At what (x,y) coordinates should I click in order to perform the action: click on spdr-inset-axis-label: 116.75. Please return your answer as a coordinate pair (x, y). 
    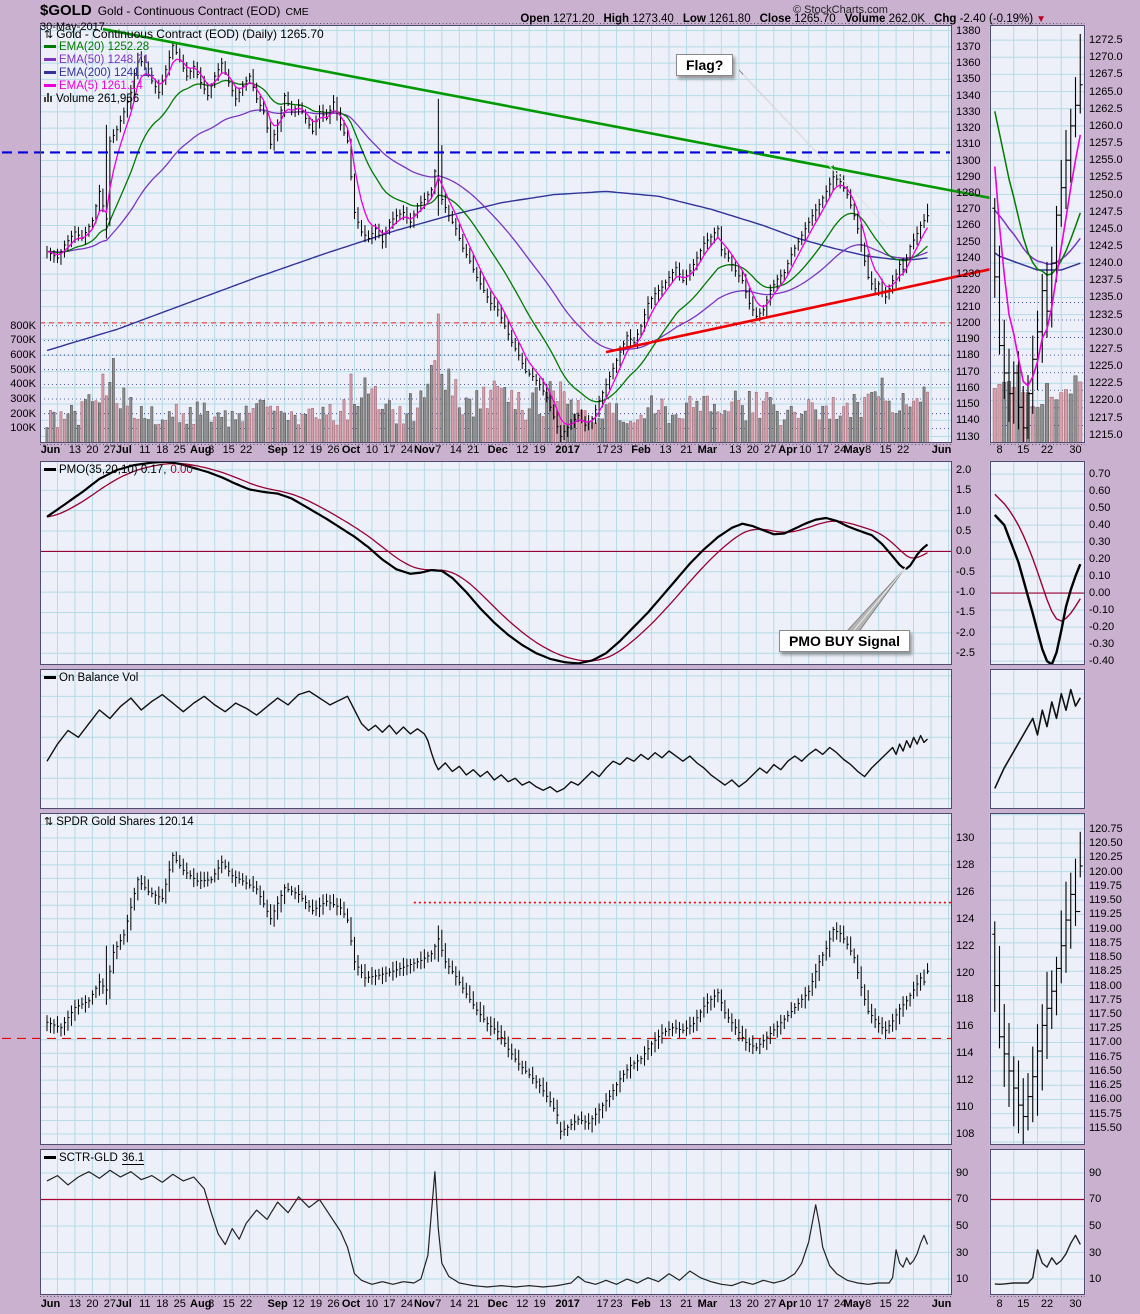
    Looking at the image, I should click on (1105, 1056).